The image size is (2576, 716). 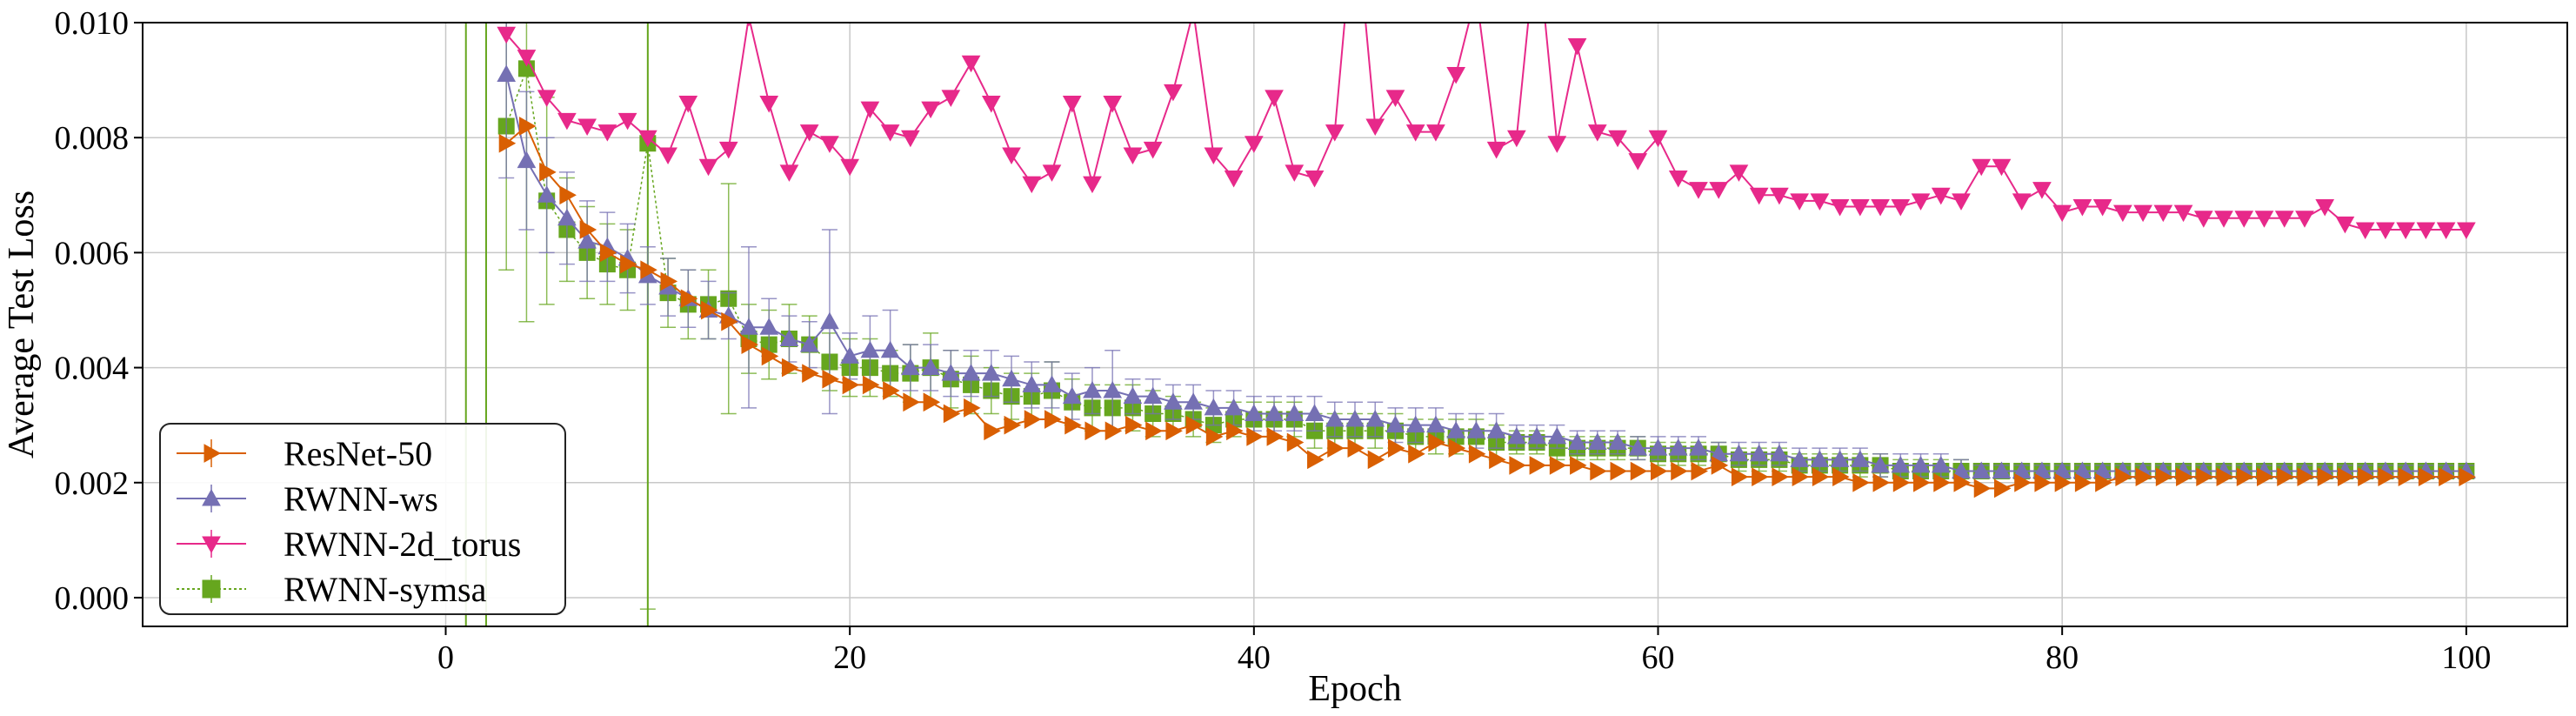 I want to click on x-tick-label: 0, so click(x=445, y=657).